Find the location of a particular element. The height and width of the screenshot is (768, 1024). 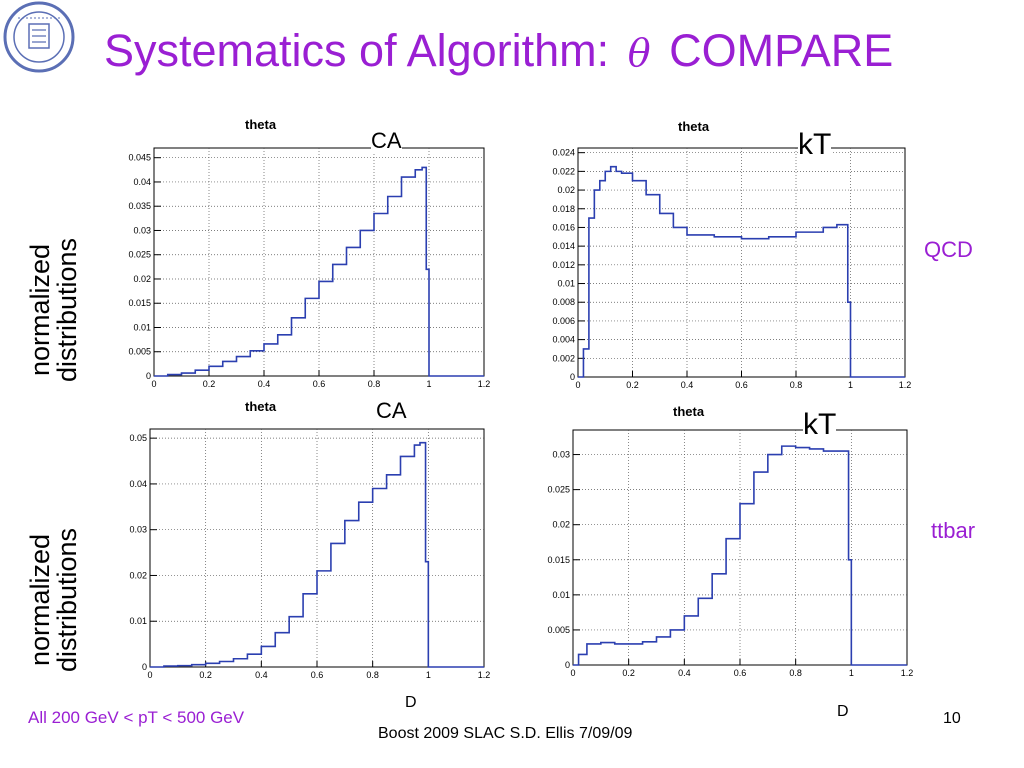

algorithm-label-ca-top: CA is located at coordinates (386, 141).